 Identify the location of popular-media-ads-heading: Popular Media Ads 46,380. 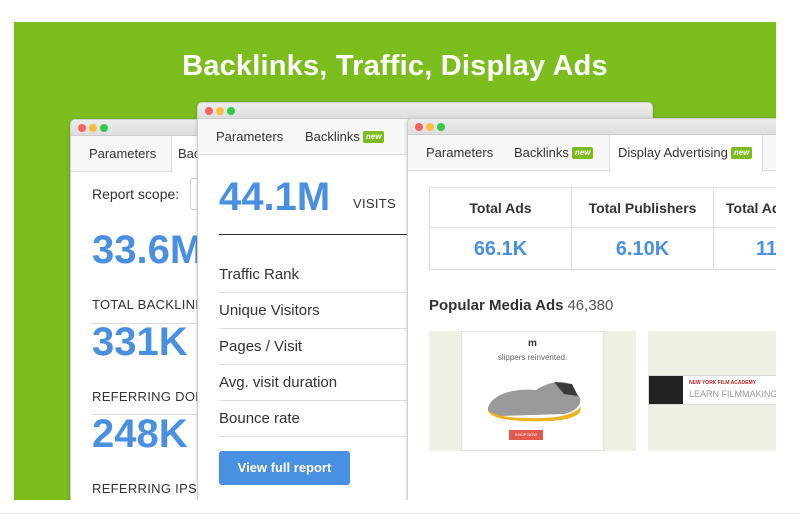
(521, 305).